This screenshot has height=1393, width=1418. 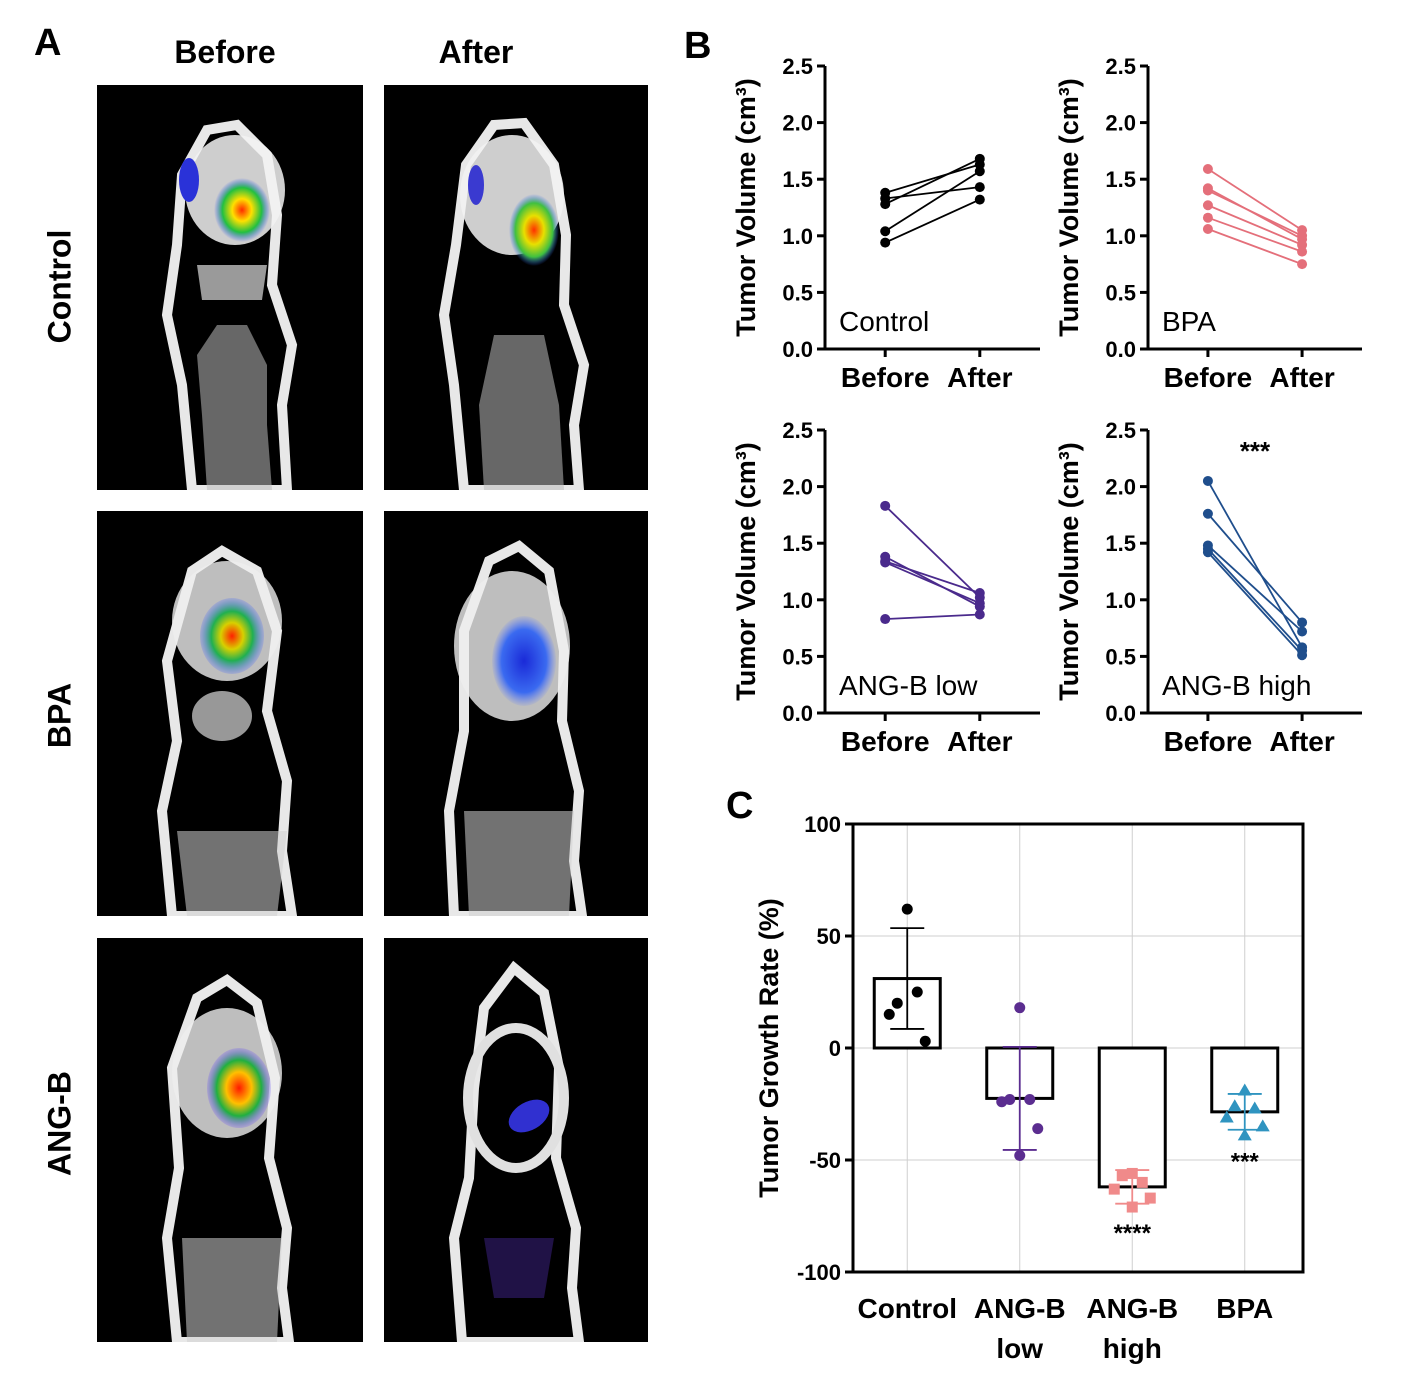 What do you see at coordinates (907, 1308) in the screenshot?
I see `x-tick-label: Control` at bounding box center [907, 1308].